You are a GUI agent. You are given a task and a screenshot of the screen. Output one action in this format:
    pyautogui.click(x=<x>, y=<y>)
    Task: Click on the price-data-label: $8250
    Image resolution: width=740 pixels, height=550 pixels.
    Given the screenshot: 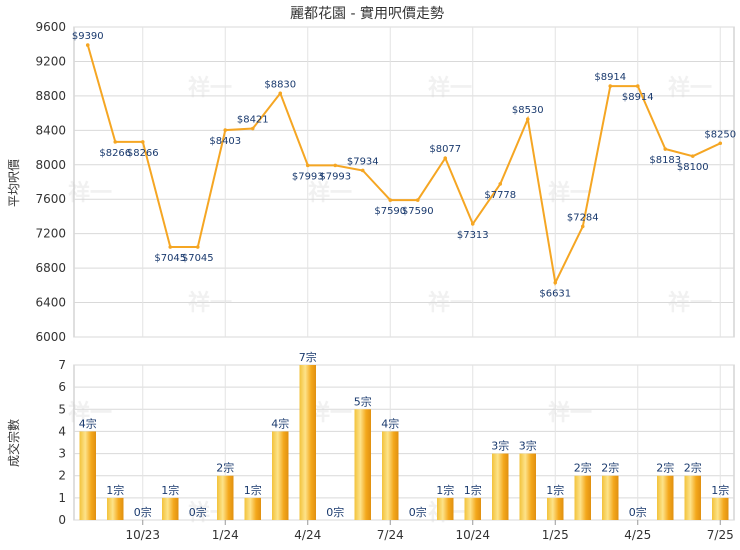 What is the action you would take?
    pyautogui.click(x=720, y=134)
    